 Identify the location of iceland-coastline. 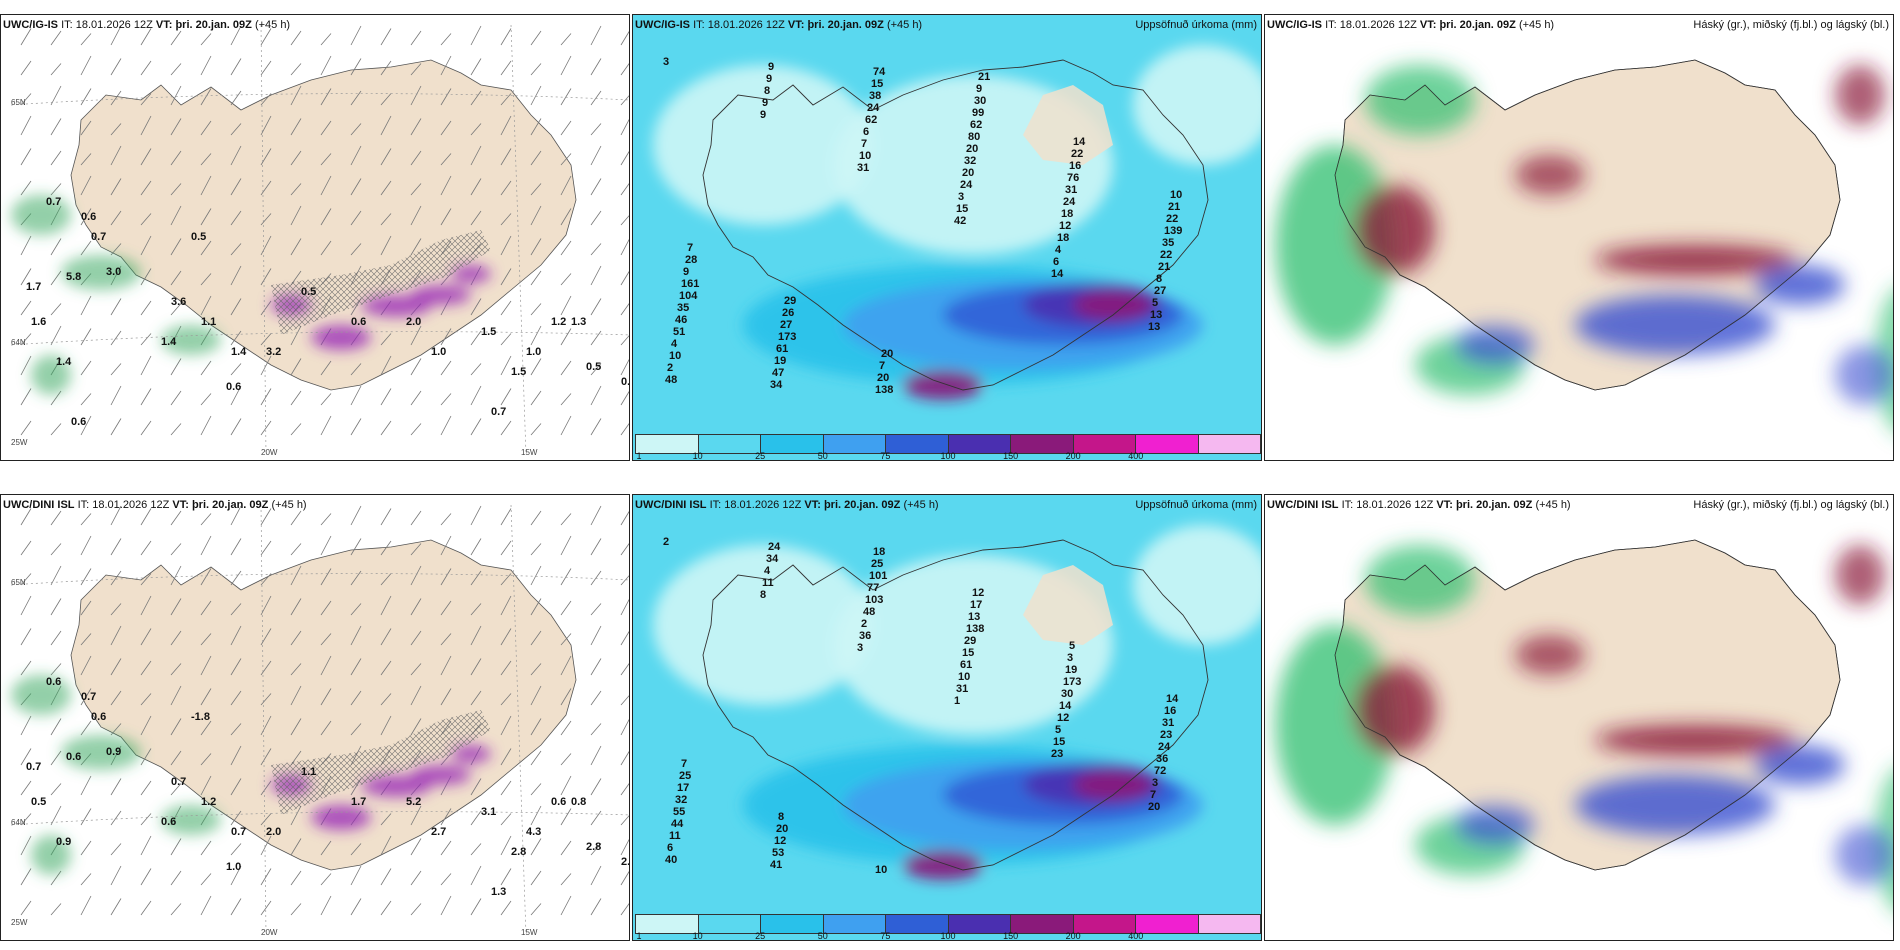
(1587, 705).